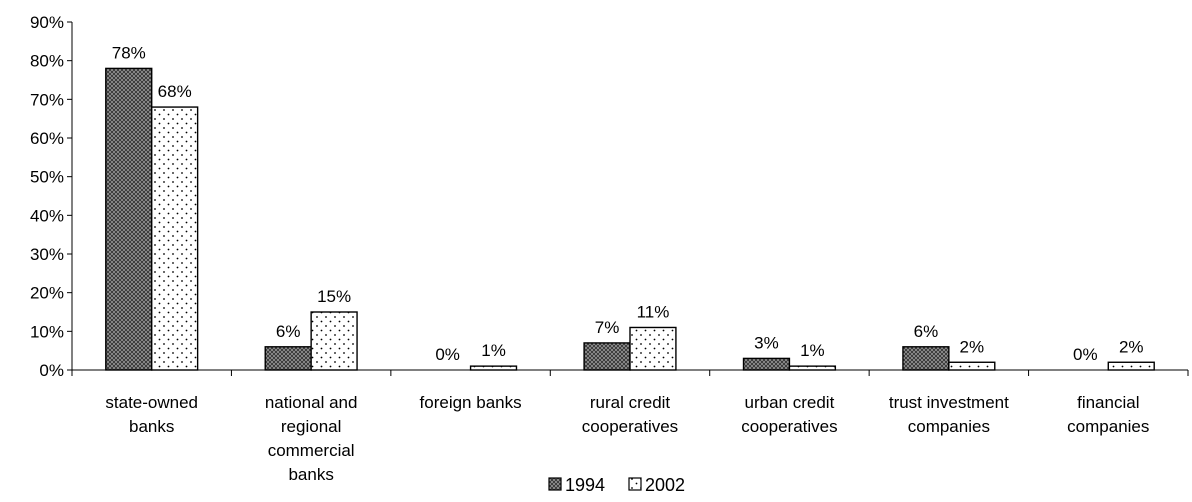 Image resolution: width=1192 pixels, height=502 pixels. What do you see at coordinates (616, 485) in the screenshot?
I see `legend: 1994 2002` at bounding box center [616, 485].